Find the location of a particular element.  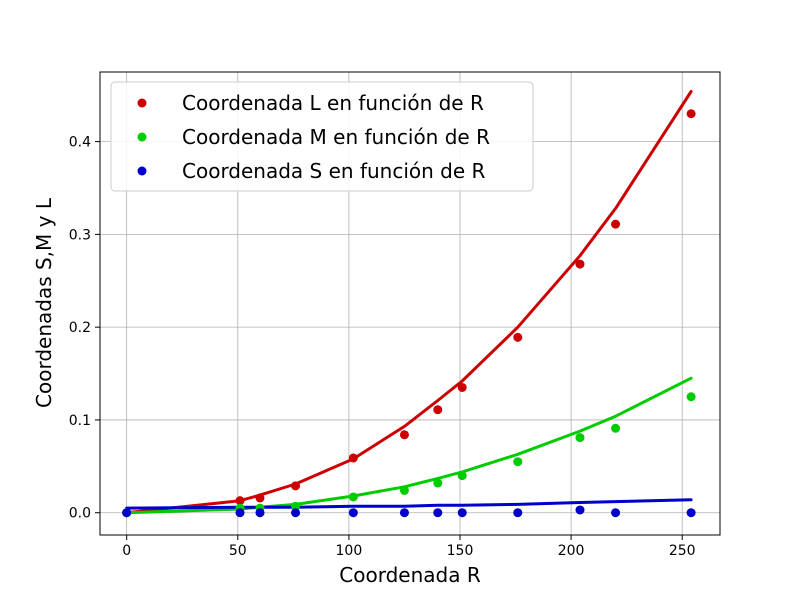

y-tick-label: 0.0 is located at coordinates (80, 514).